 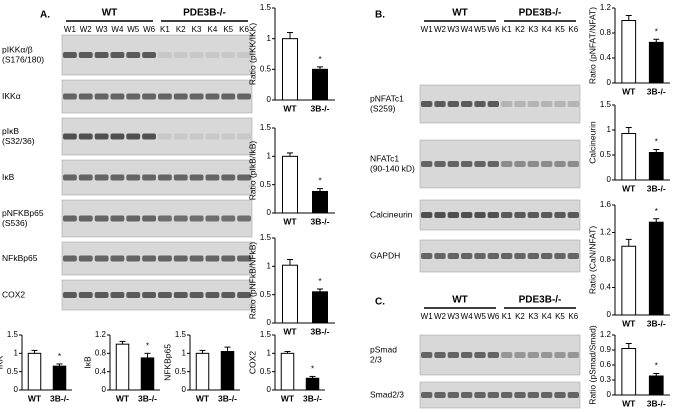 What do you see at coordinates (383, 108) in the screenshot?
I see `row-label: (S259)` at bounding box center [383, 108].